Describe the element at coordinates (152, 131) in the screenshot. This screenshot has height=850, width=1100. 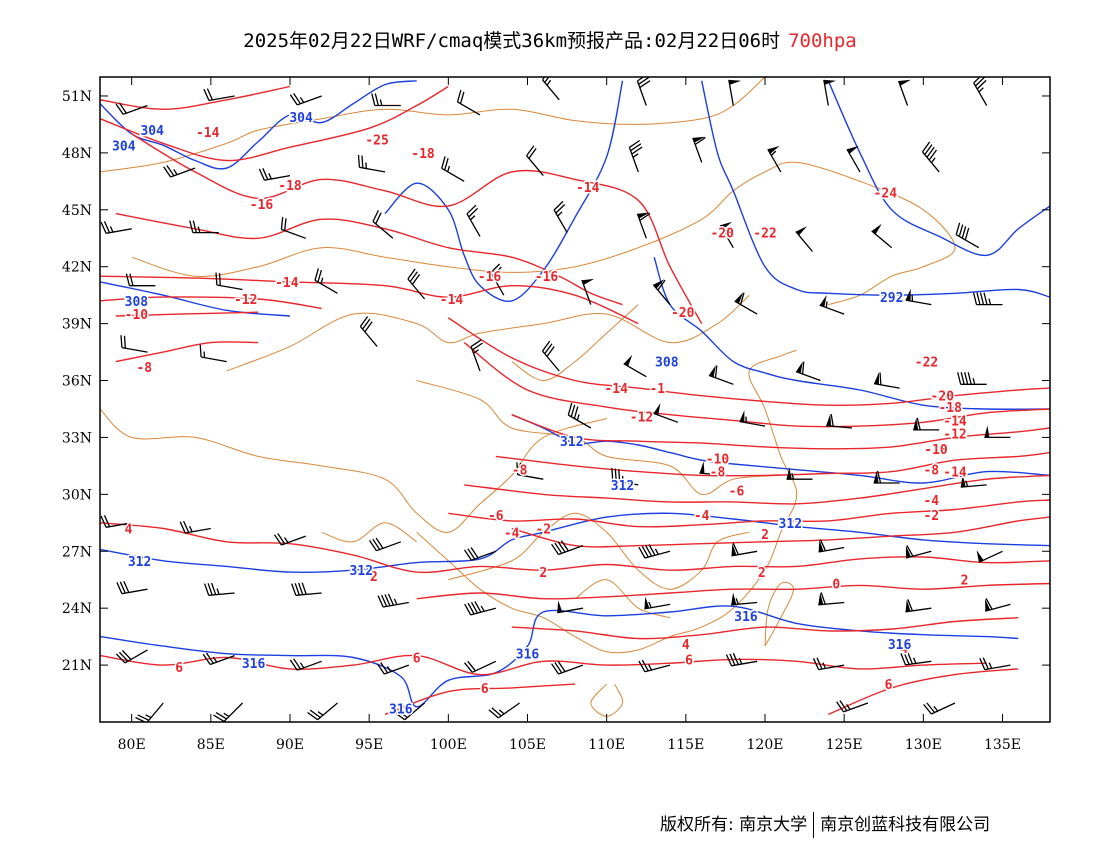
I see `height-label: 304` at that location.